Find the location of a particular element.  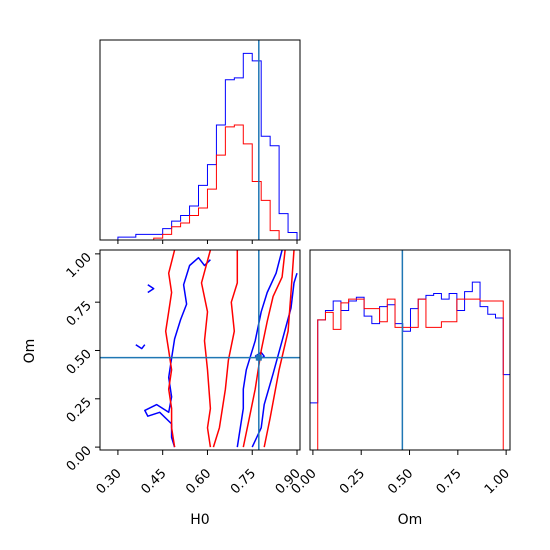

contour-clip-group is located at coordinates (200, 350).